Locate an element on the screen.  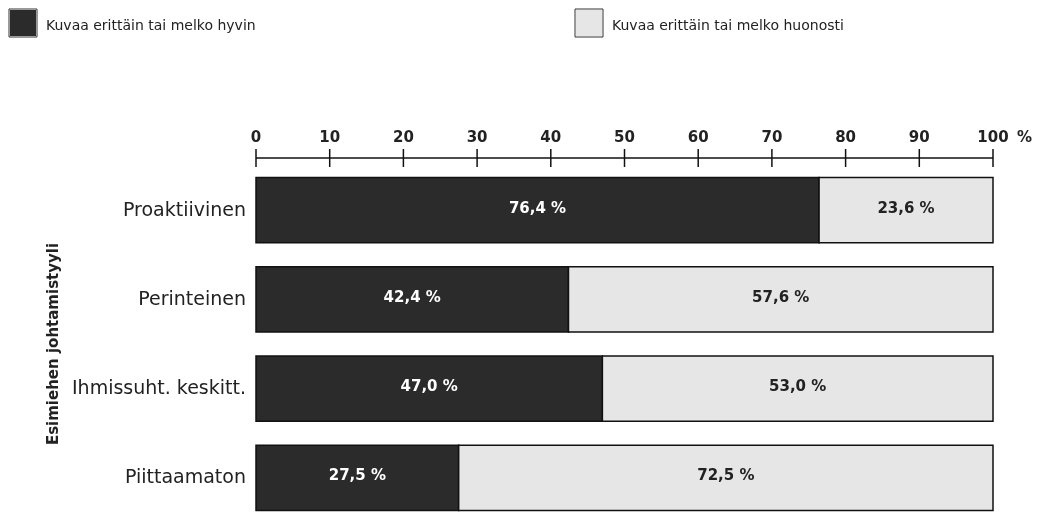
data-label: 57,6 % is located at coordinates (781, 296).